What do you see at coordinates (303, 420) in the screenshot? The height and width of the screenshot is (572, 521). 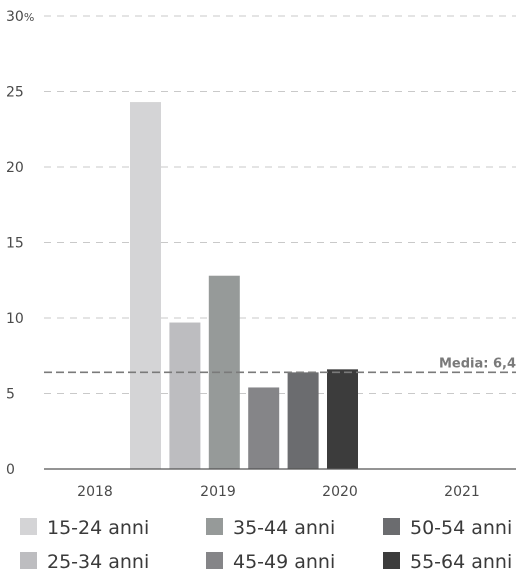 I see `bar-50-54-anni` at bounding box center [303, 420].